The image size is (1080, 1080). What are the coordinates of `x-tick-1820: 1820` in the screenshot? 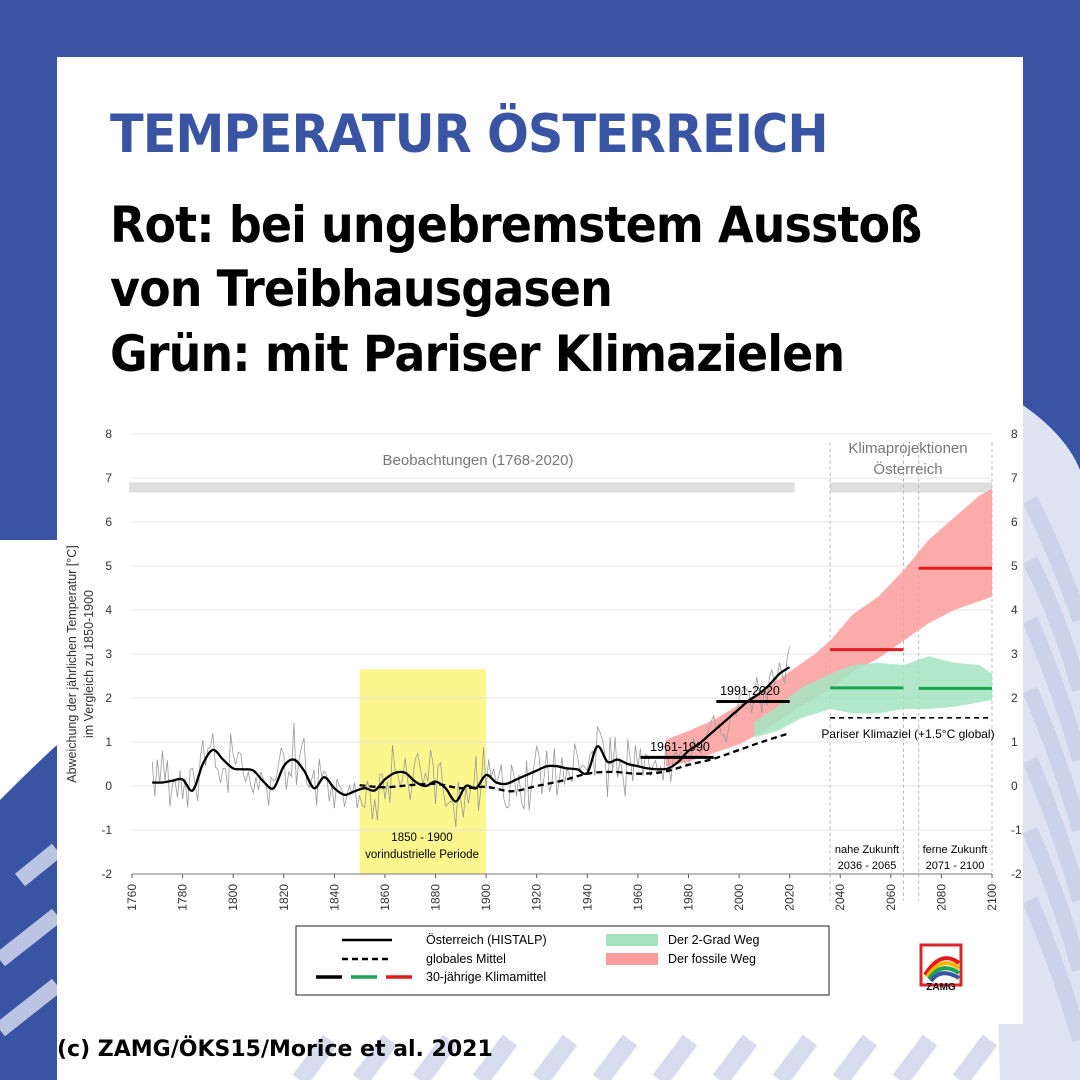 It's located at (284, 897).